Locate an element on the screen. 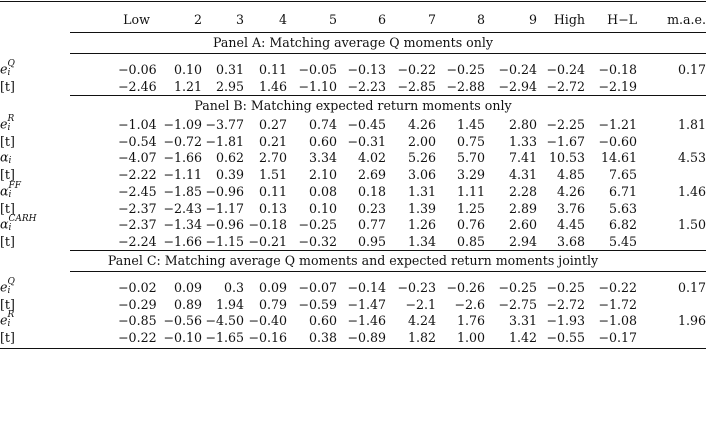 The image size is (706, 428). table-cell: −2.25 is located at coordinates (565, 124).